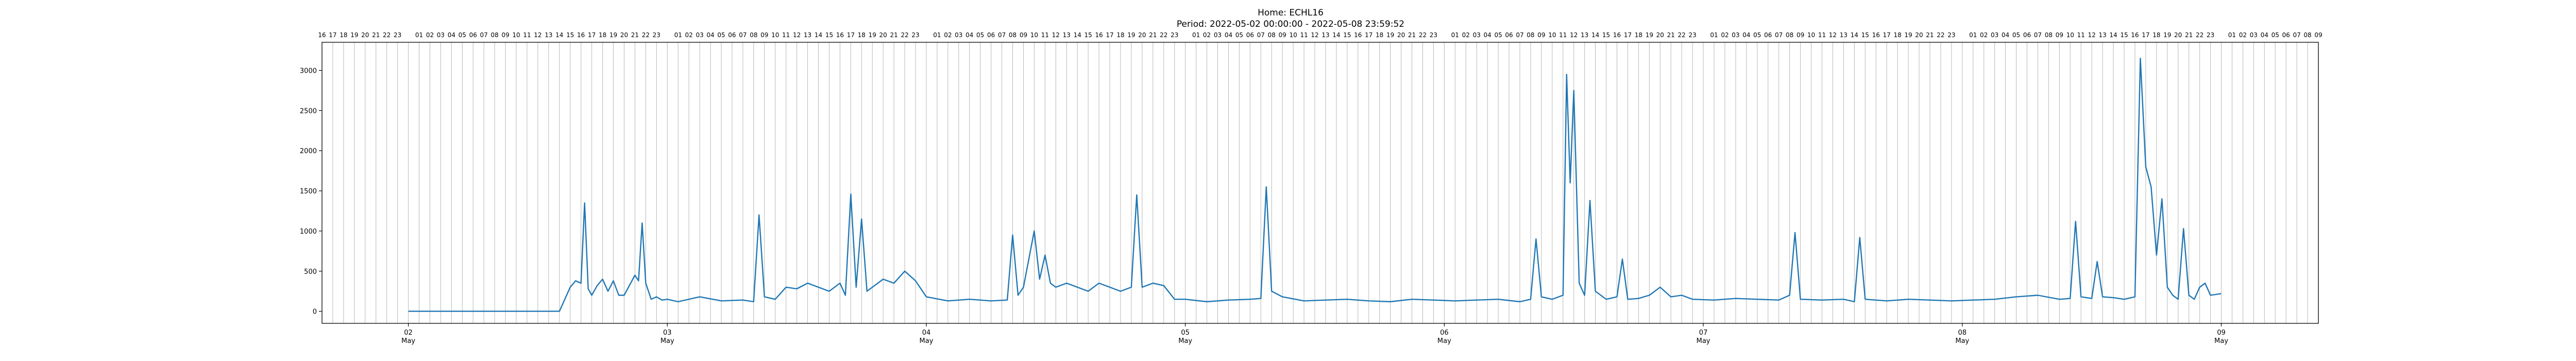 The width and height of the screenshot is (2576, 361). I want to click on y-tick-label: 1000, so click(308, 232).